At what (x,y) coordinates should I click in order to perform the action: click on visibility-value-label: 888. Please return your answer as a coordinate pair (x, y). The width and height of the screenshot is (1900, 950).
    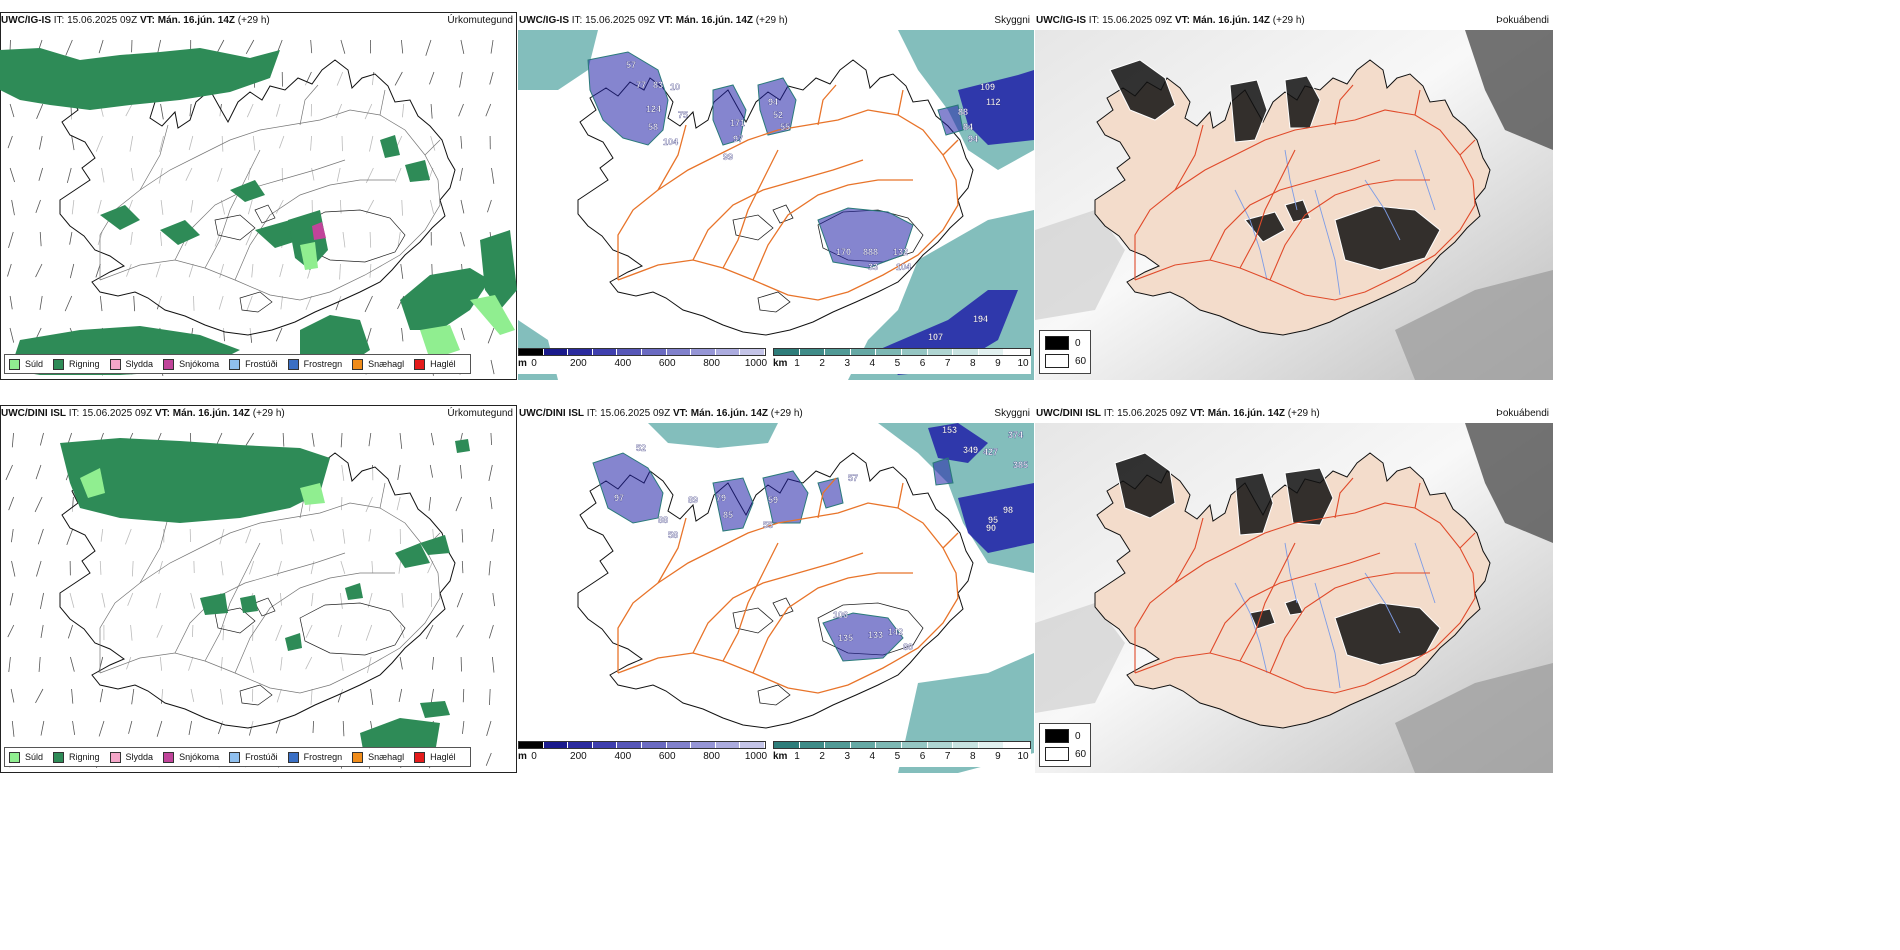
    Looking at the image, I should click on (870, 252).